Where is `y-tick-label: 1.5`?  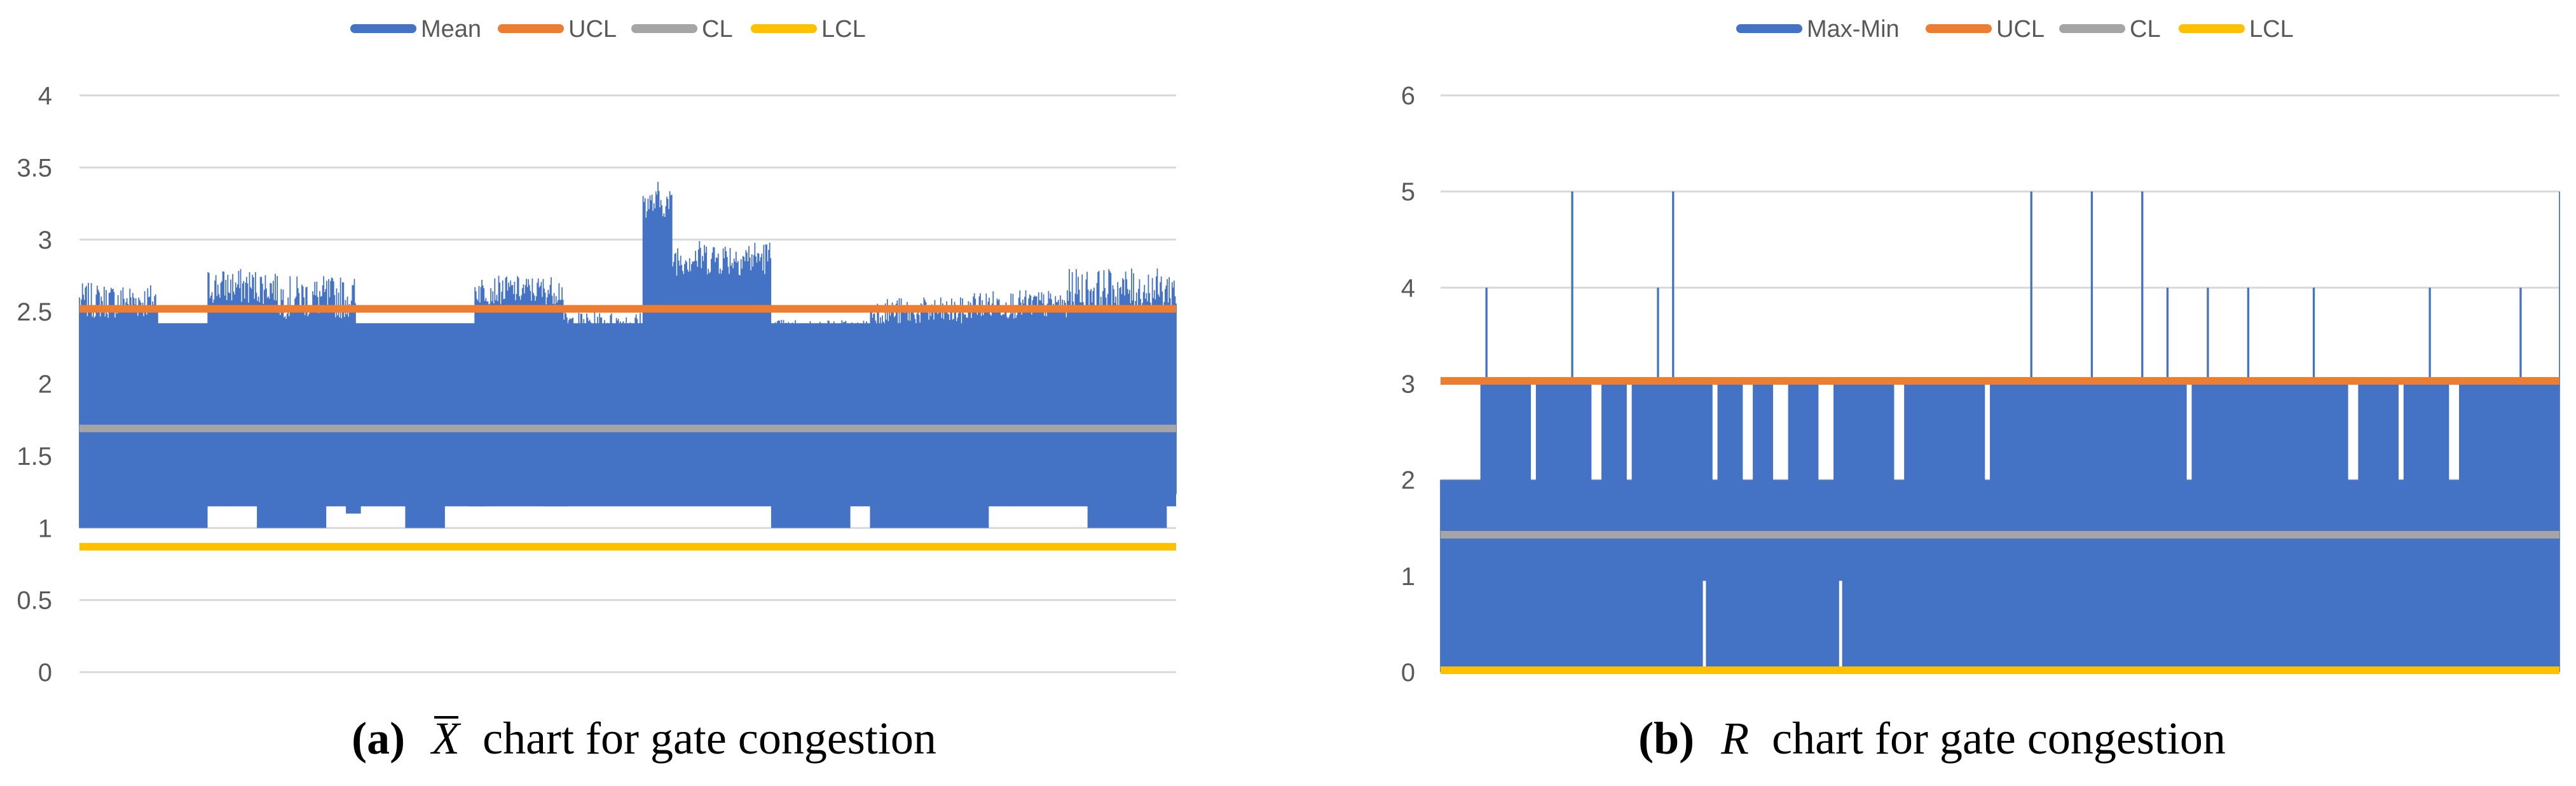 y-tick-label: 1.5 is located at coordinates (34, 457).